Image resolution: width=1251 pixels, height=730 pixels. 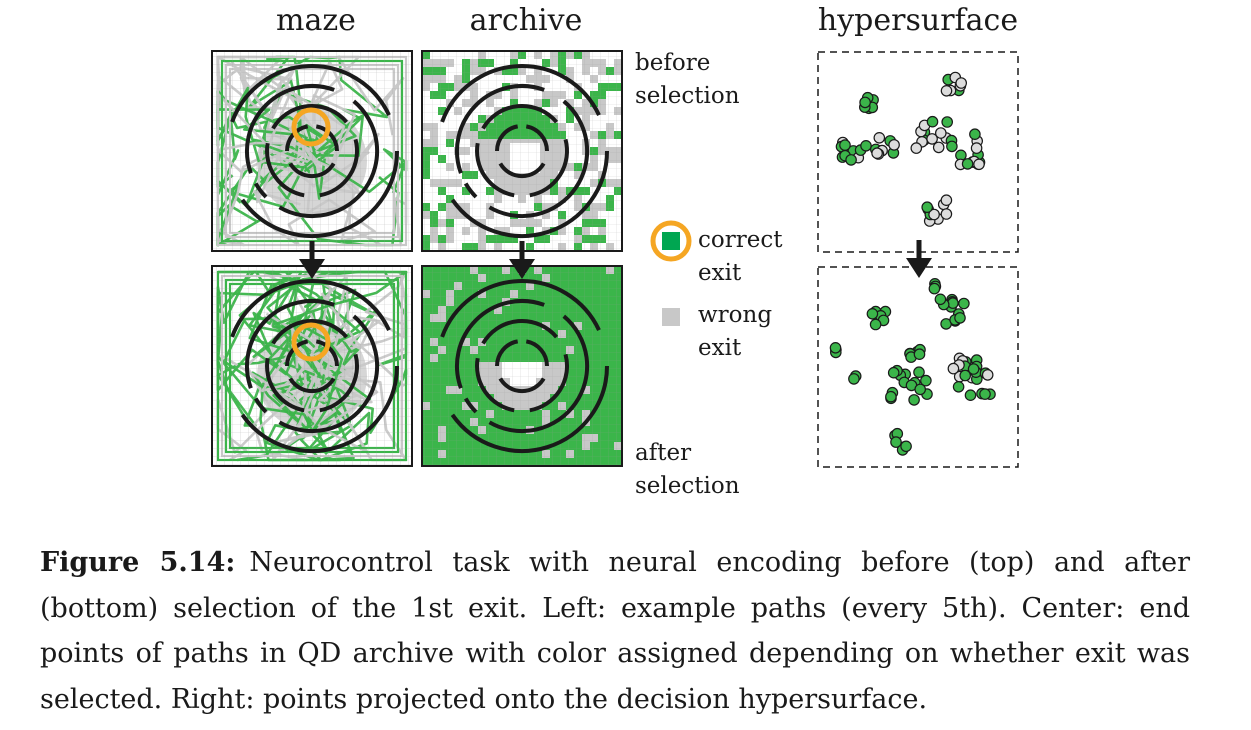 What do you see at coordinates (311, 127) in the screenshot?
I see `exit-marker-before` at bounding box center [311, 127].